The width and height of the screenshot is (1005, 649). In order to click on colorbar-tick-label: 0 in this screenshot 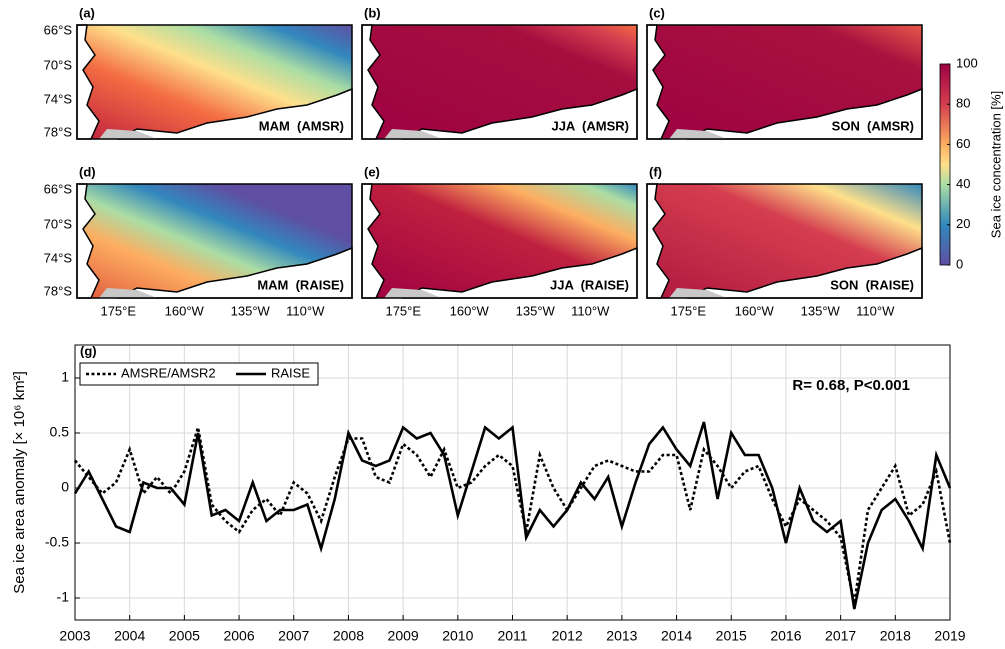, I will do `click(959, 263)`.